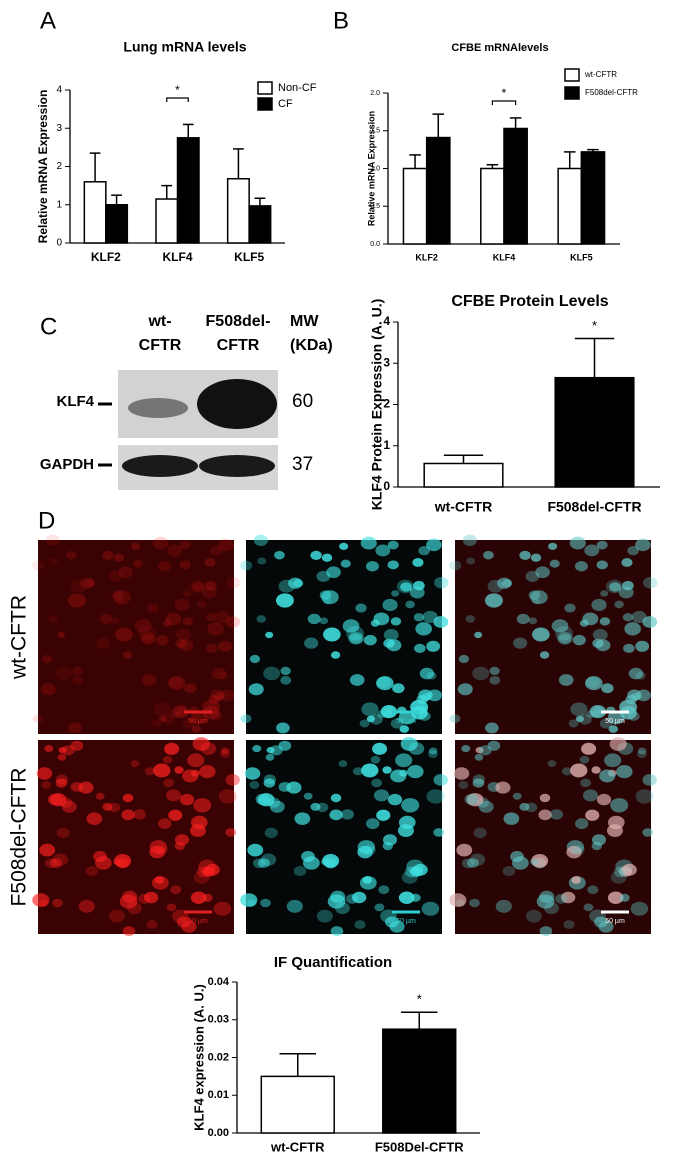 The image size is (677, 1162). I want to click on band-label: GAPDH, so click(67, 464).